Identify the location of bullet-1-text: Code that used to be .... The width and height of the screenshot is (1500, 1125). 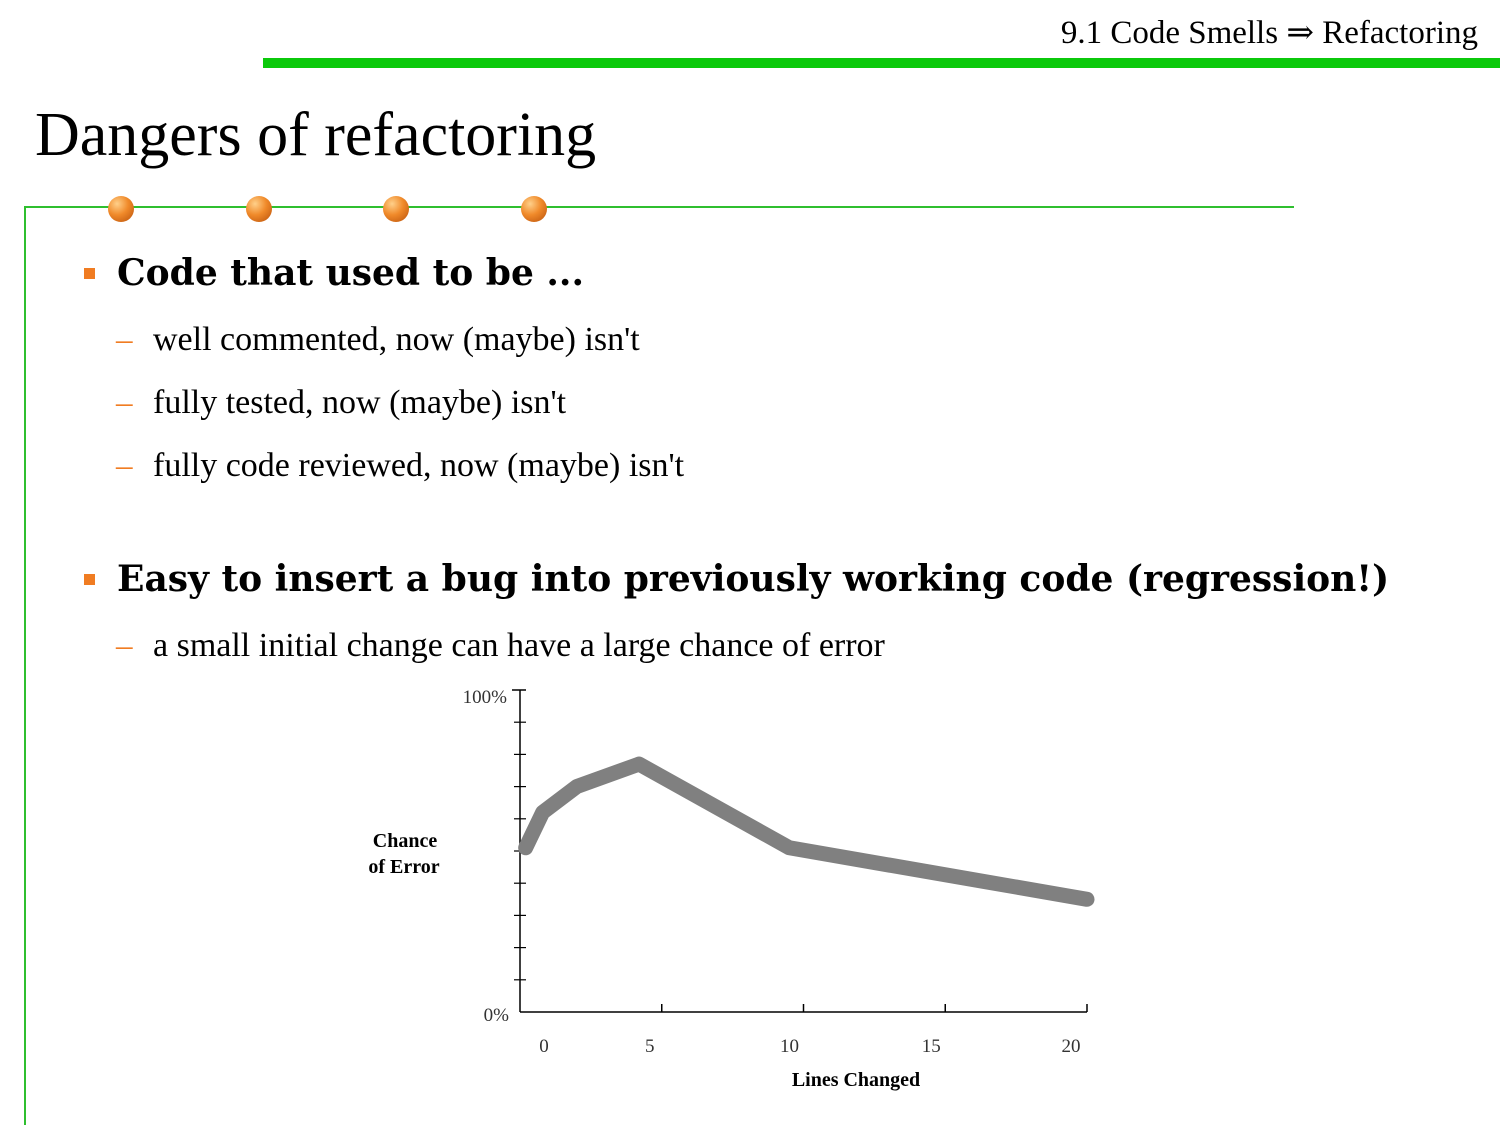
(350, 273).